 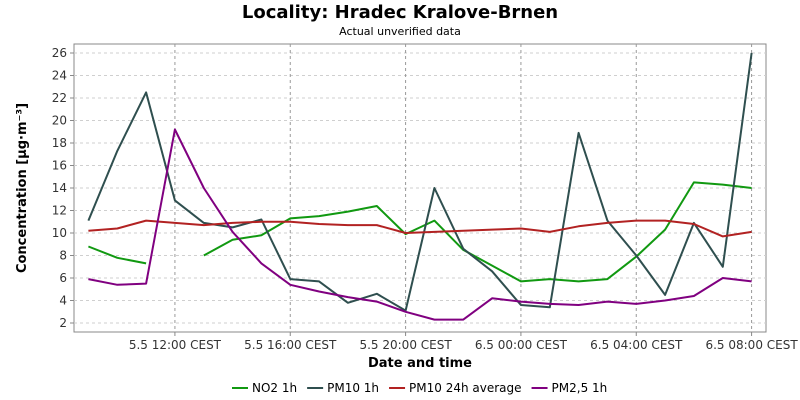 I want to click on y-tick-label: 8, so click(x=63, y=256).